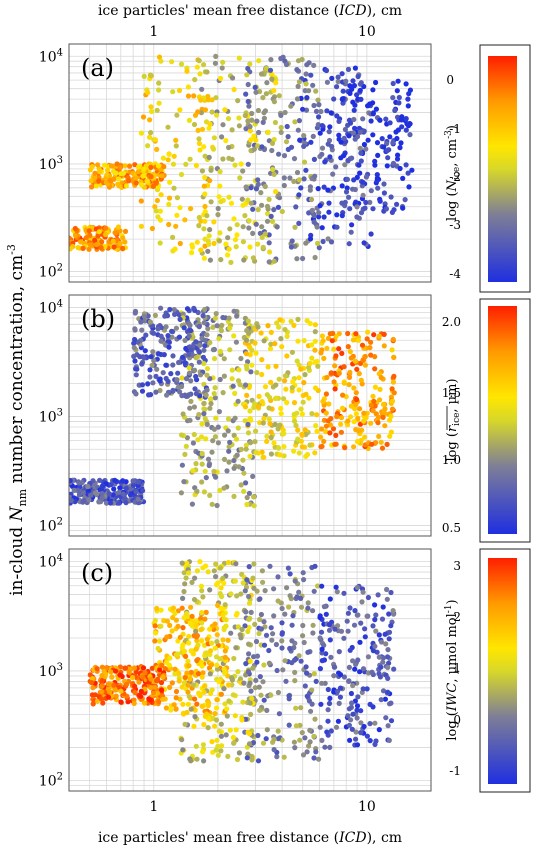 The height and width of the screenshot is (850, 557). Describe the element at coordinates (487, 168) in the screenshot. I see `colorbar-a: 0 -1 -2 -3 -4 log (Nice, cm-3)` at that location.